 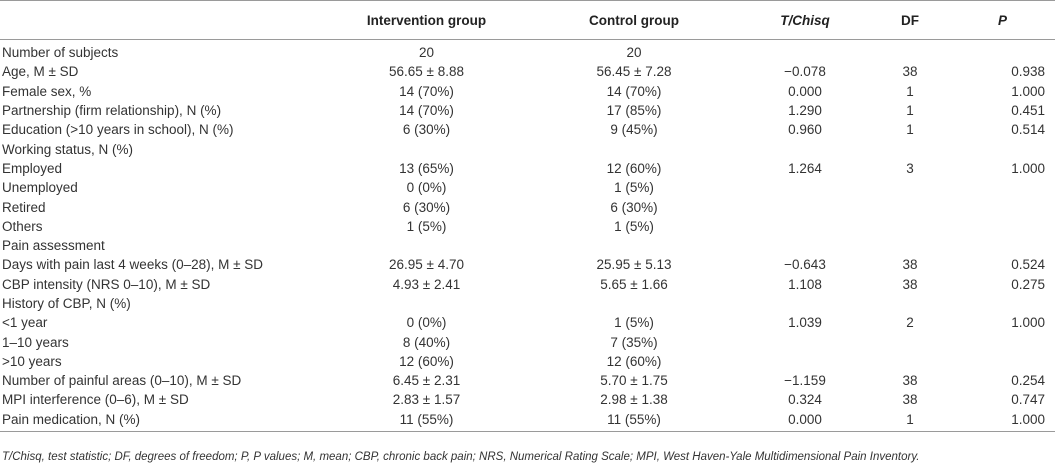 What do you see at coordinates (426, 342) in the screenshot?
I see `intervention-value: 8 (40%)` at bounding box center [426, 342].